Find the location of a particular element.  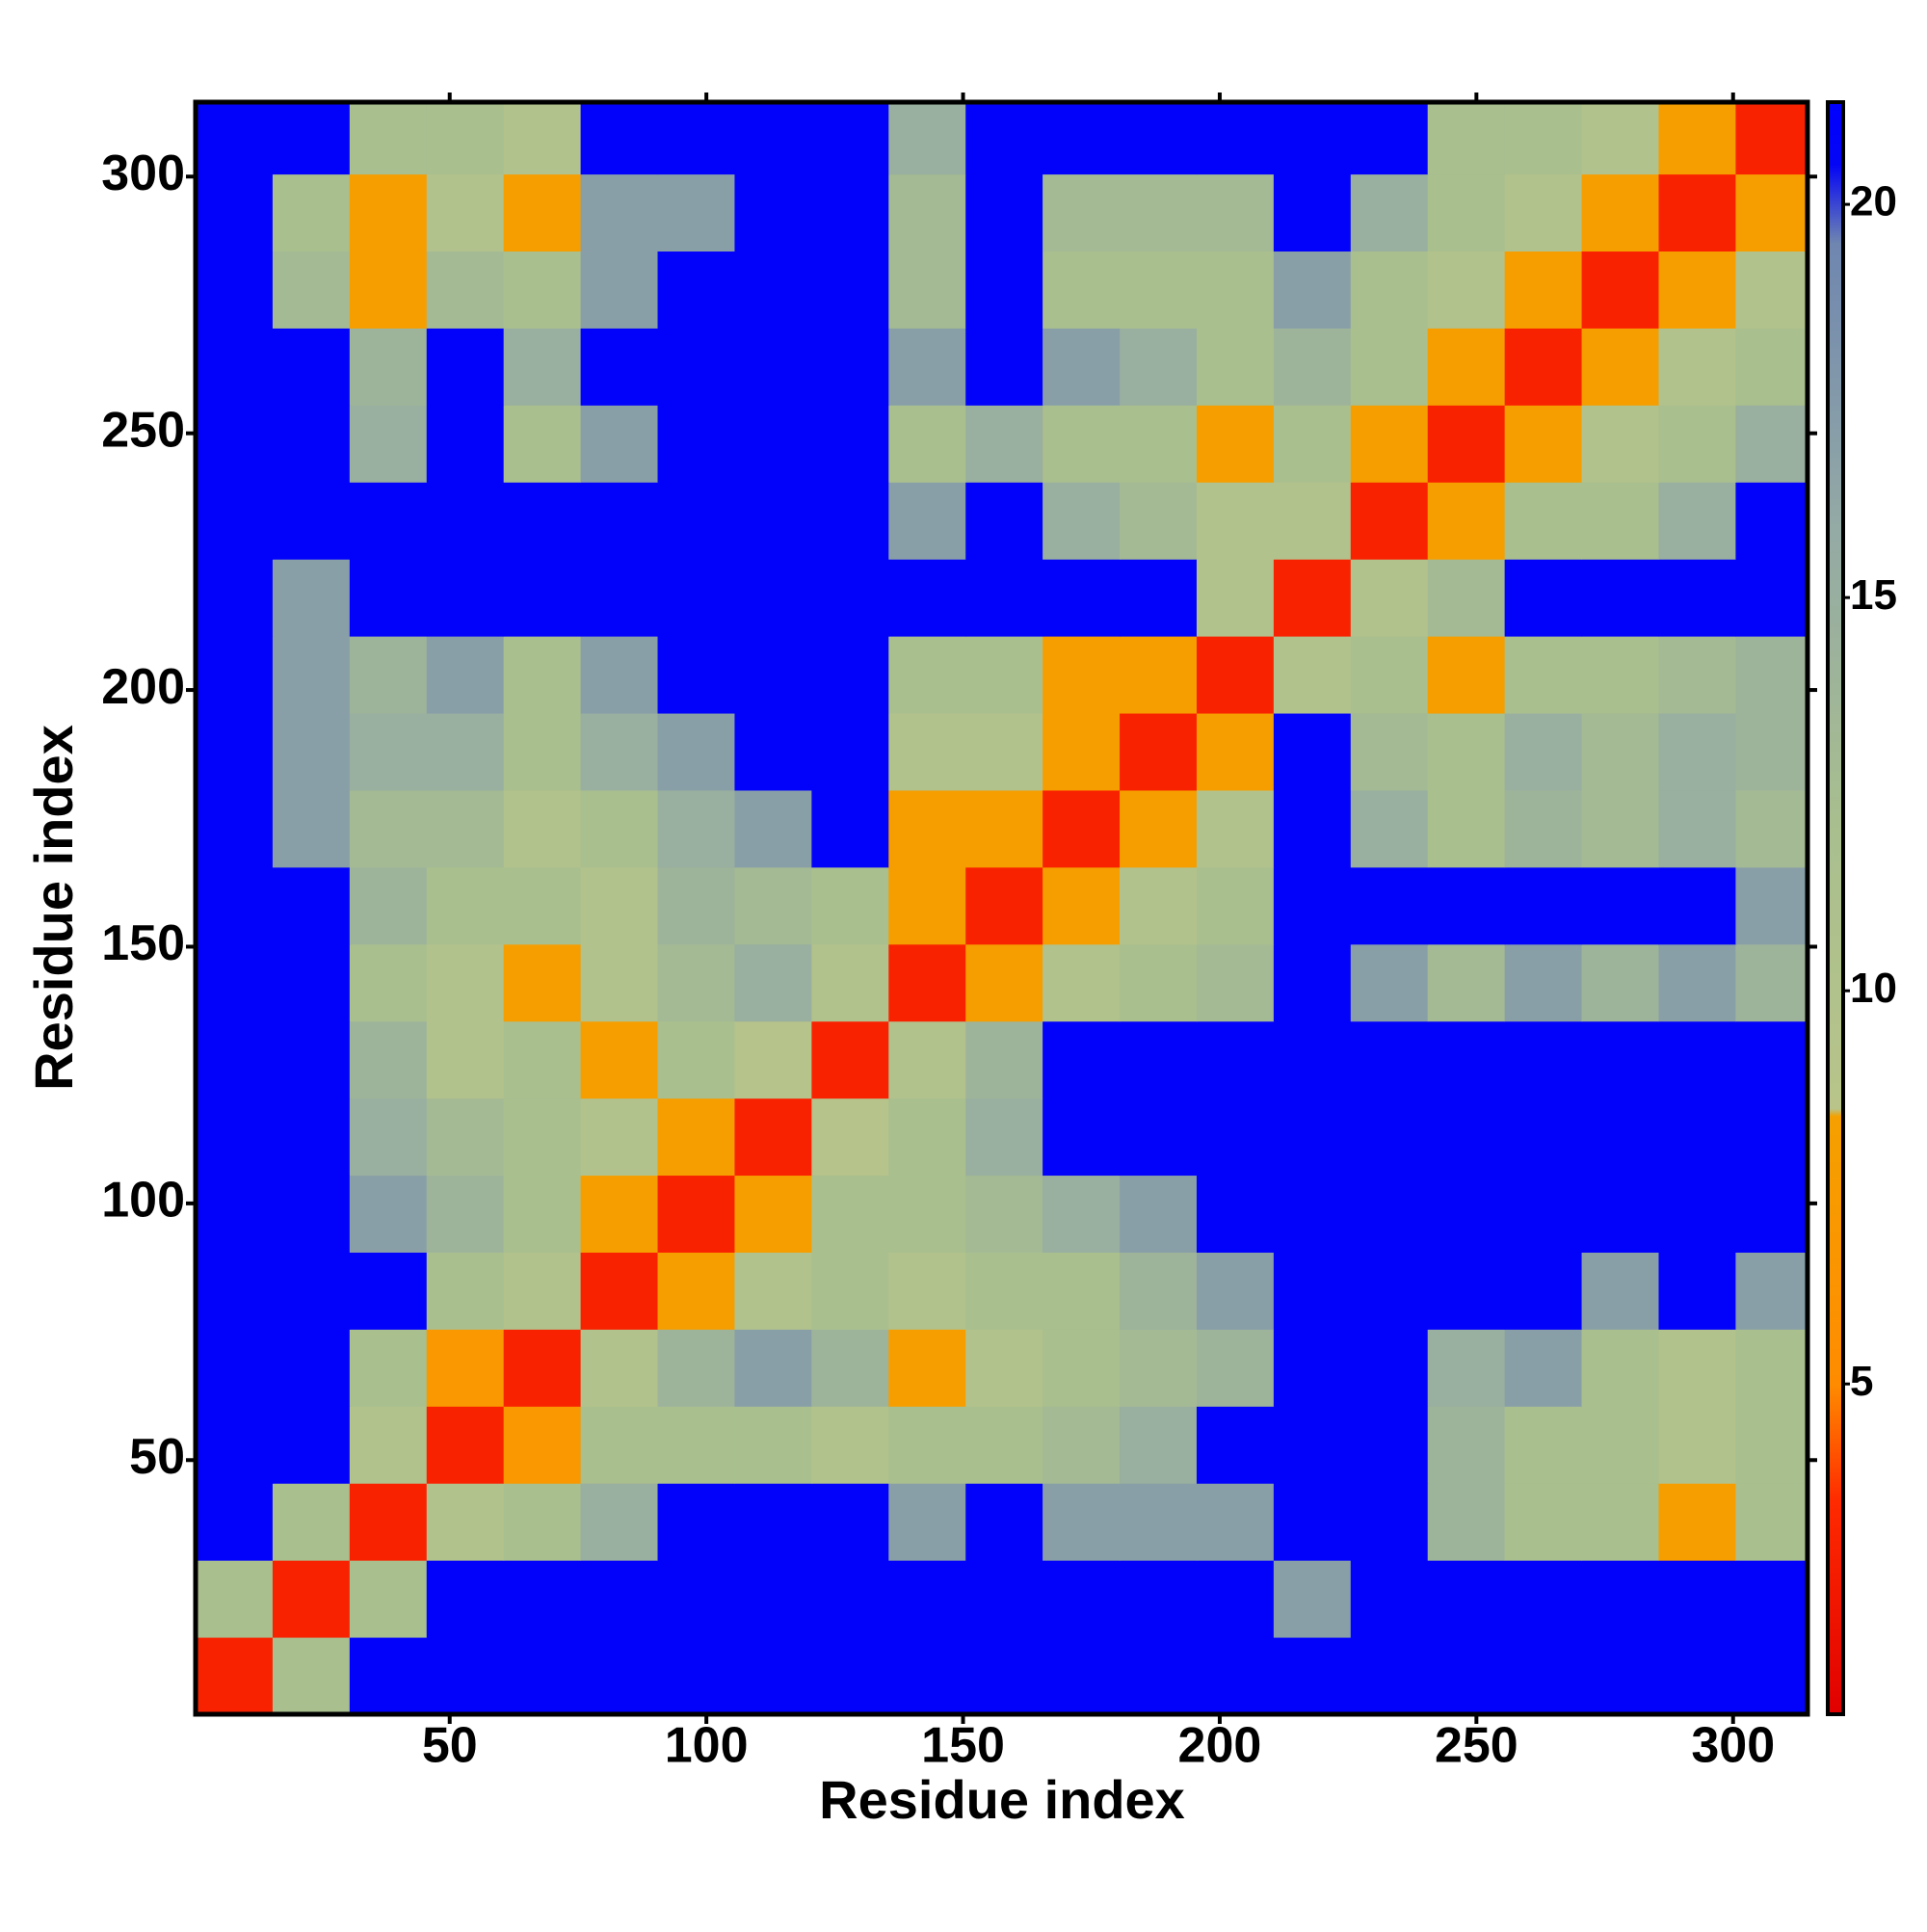

x-tick-label: 100 is located at coordinates (707, 1746).